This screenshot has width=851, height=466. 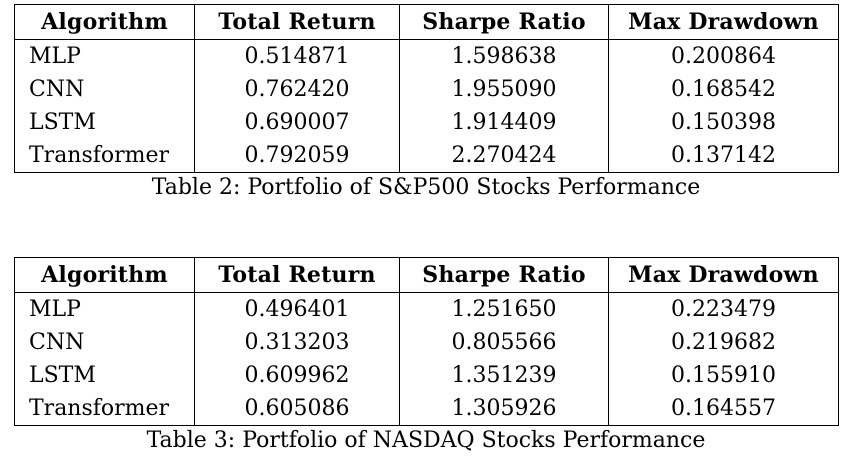 What do you see at coordinates (723, 56) in the screenshot?
I see `cell-max-drawdown: 0.200864` at bounding box center [723, 56].